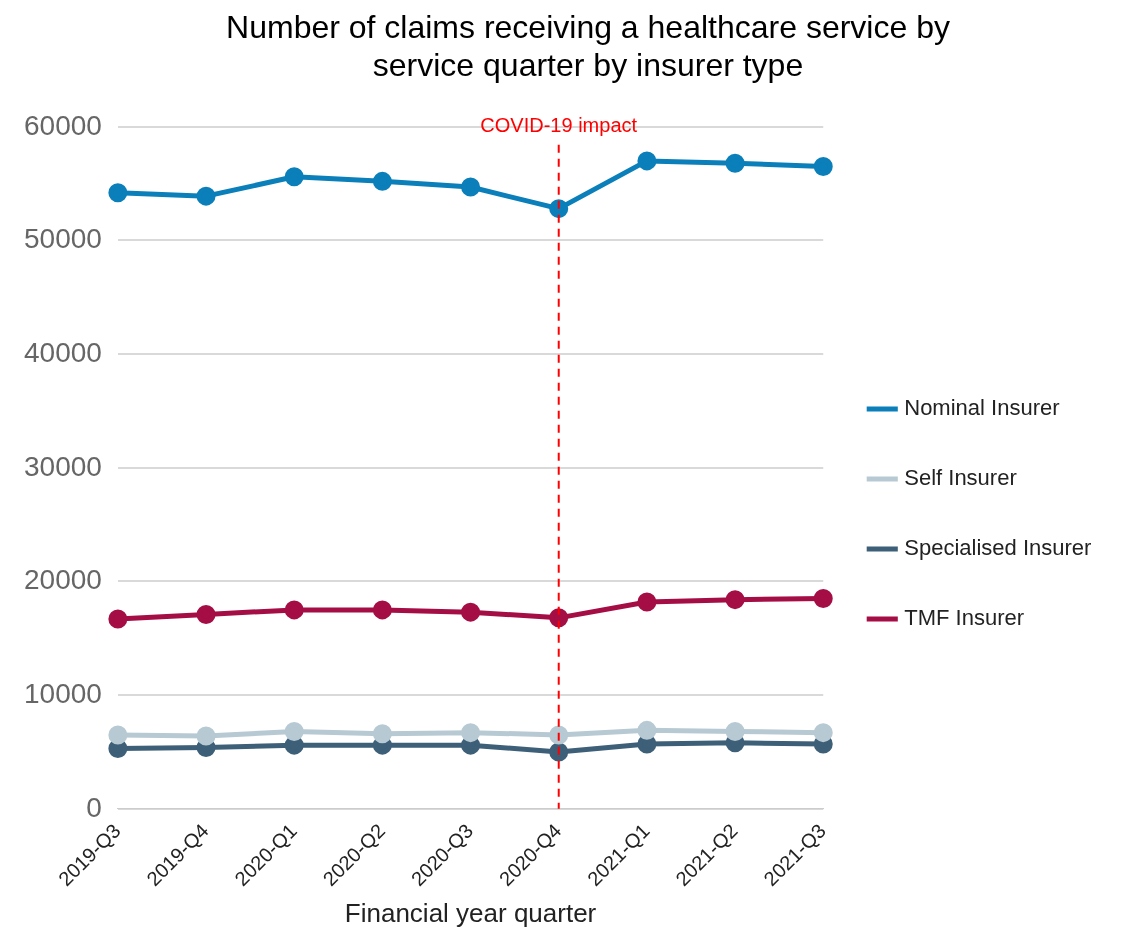 Image resolution: width=1127 pixels, height=945 pixels. Describe the element at coordinates (62, 125) in the screenshot. I see `y-tick-label: 60000` at that location.